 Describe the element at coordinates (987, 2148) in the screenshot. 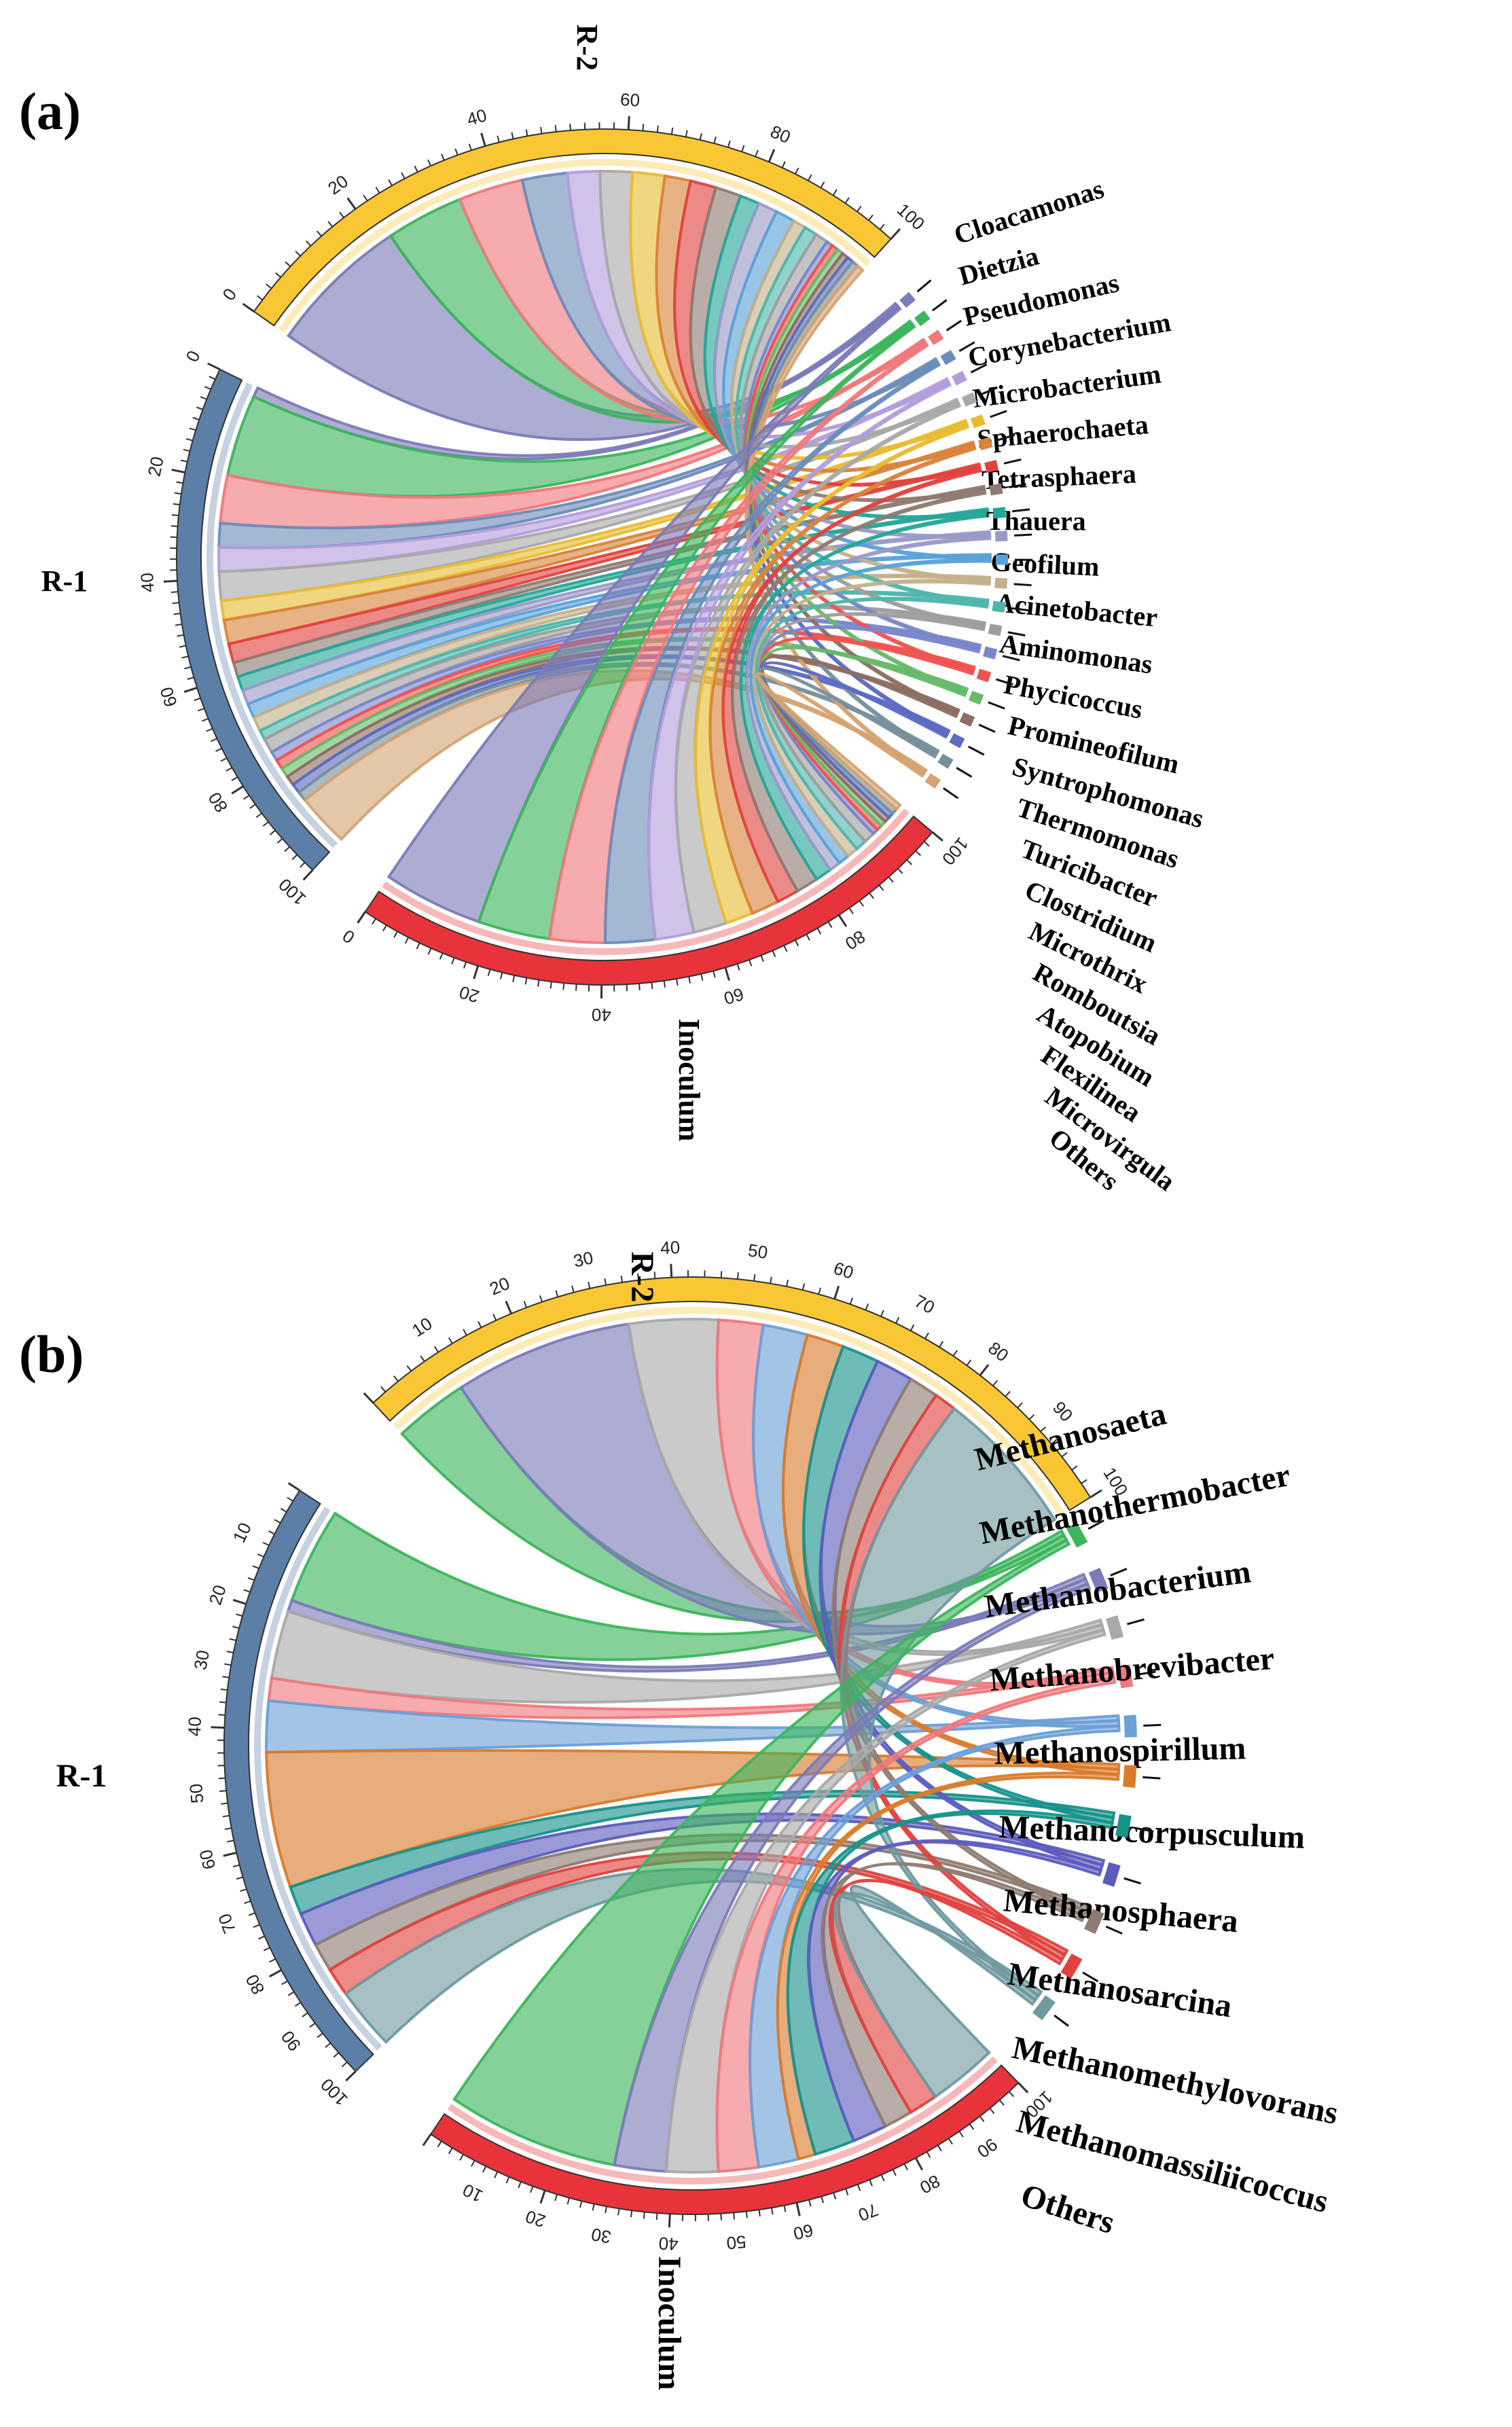

I see `tick-label: 90` at that location.